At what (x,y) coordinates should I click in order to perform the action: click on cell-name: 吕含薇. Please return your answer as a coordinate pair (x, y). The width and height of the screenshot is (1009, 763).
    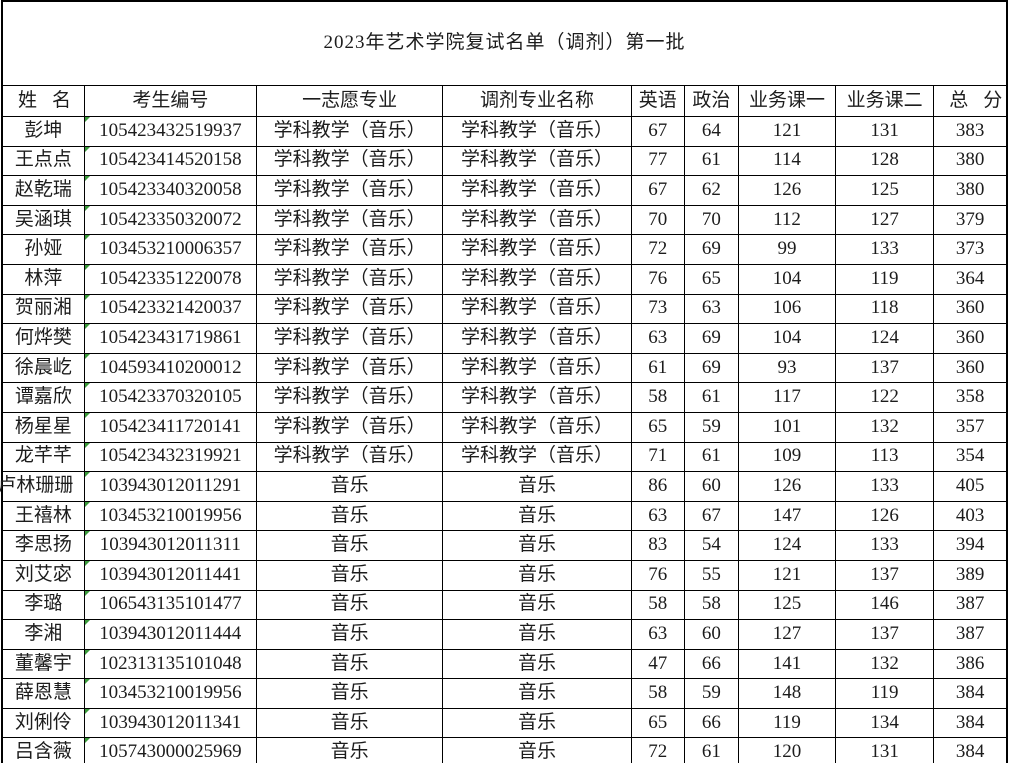
    Looking at the image, I should click on (43, 750).